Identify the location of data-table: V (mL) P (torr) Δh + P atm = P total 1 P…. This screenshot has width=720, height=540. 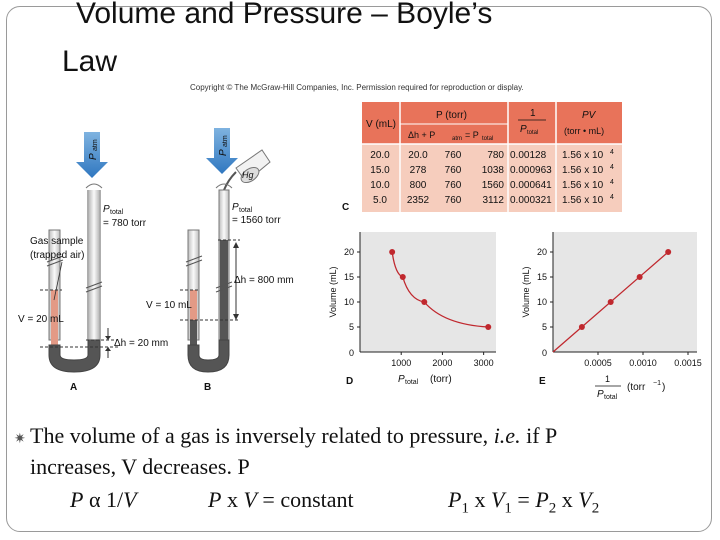
(482, 157).